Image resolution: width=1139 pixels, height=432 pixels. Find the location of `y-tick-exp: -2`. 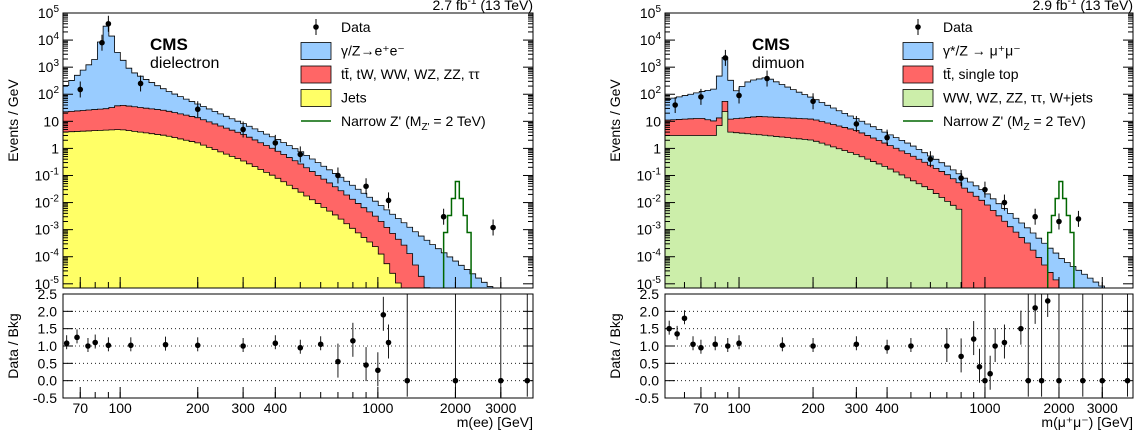

y-tick-exp: -2 is located at coordinates (656, 199).